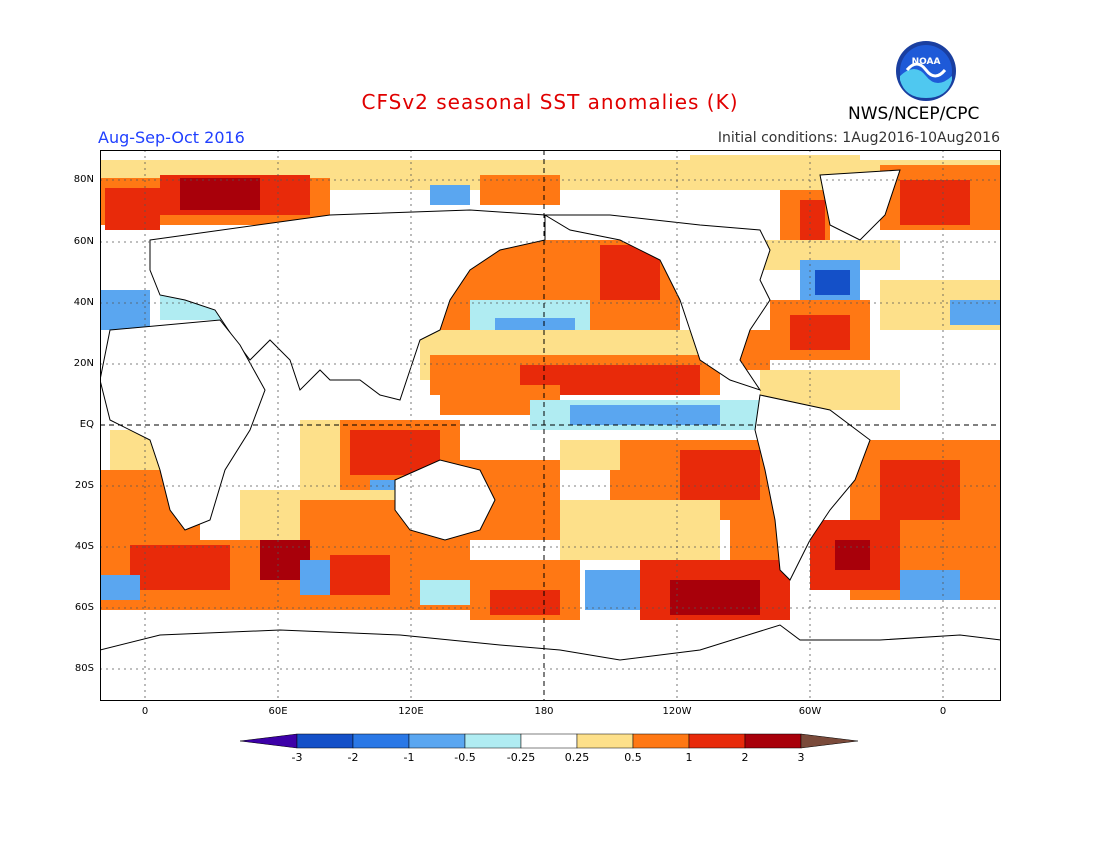  What do you see at coordinates (801, 757) in the screenshot?
I see `colorbar-tick-label: 3` at bounding box center [801, 757].